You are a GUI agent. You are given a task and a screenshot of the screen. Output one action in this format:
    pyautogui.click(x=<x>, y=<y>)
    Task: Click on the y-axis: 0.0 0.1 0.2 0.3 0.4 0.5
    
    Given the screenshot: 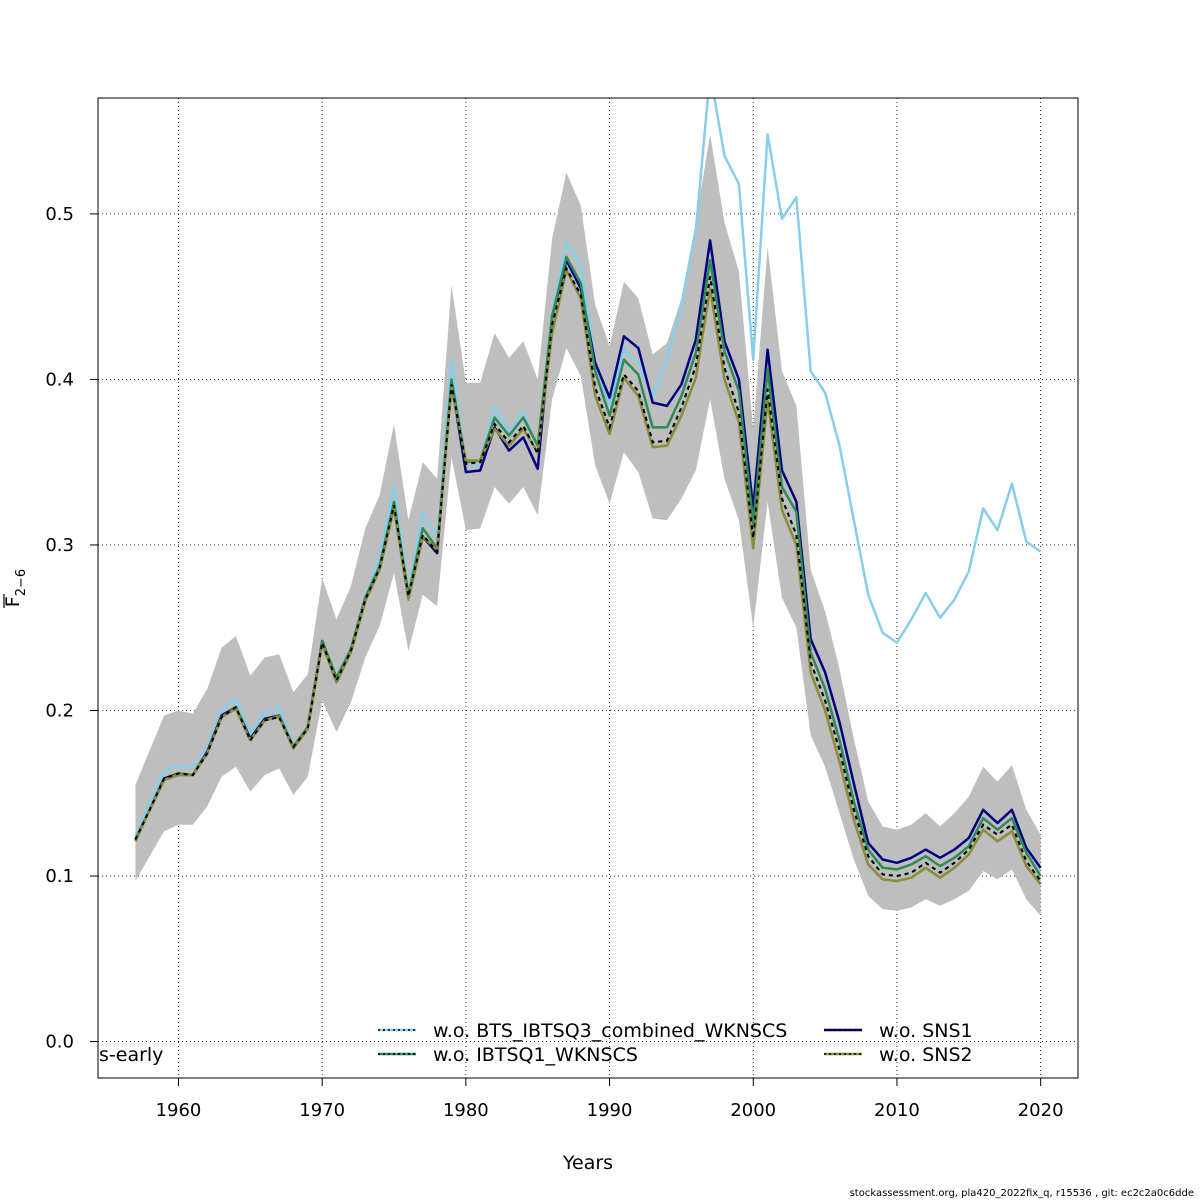 What is the action you would take?
    pyautogui.click(x=72, y=628)
    